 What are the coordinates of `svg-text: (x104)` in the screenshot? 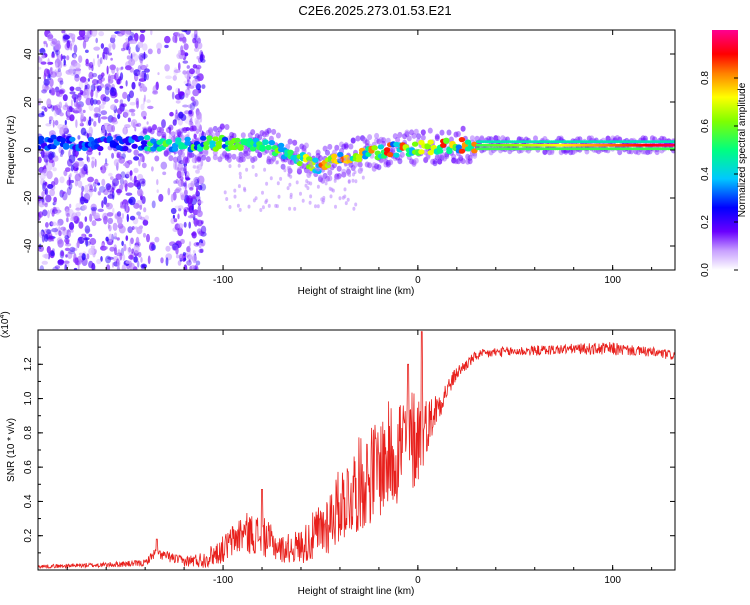 It's located at (5, 324).